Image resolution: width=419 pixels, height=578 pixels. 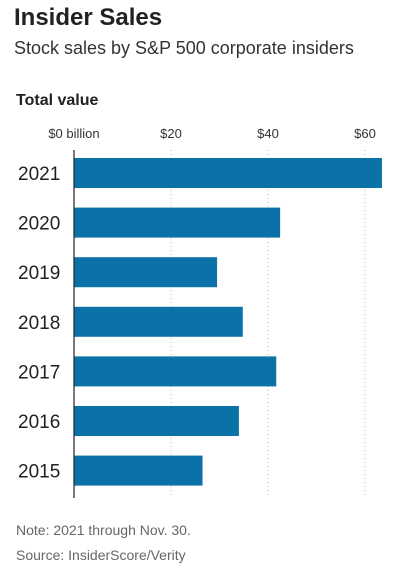 I want to click on chart-title: Insider Sales, so click(x=88, y=17).